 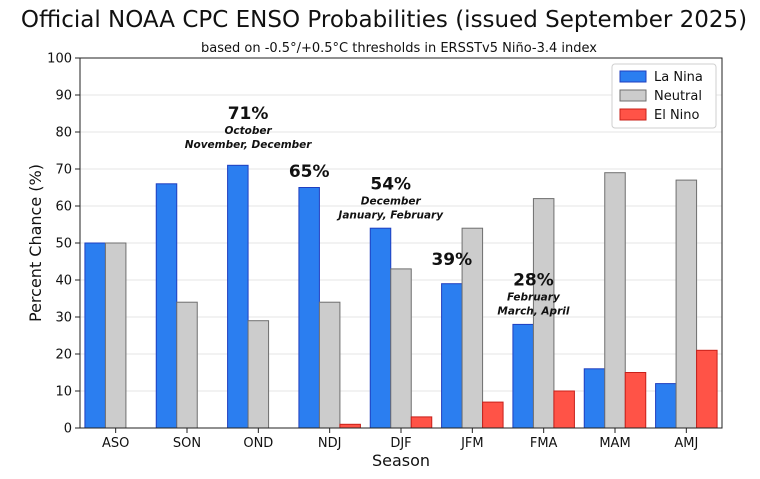 What do you see at coordinates (258, 374) in the screenshot?
I see `bar-neutral-ond` at bounding box center [258, 374].